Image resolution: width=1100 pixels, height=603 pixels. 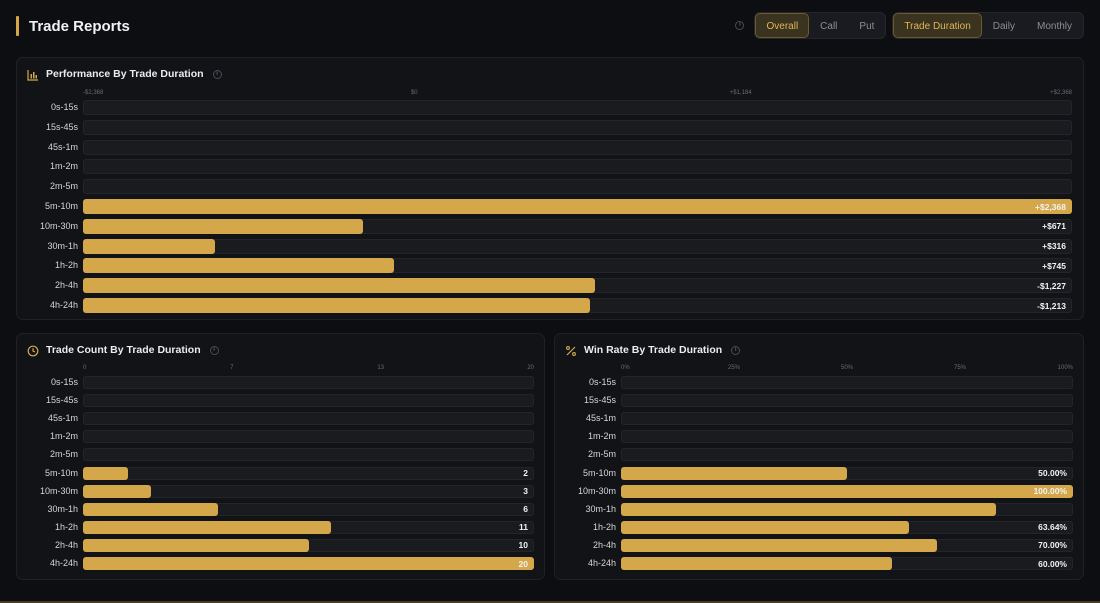 I want to click on tick-label: 7, so click(x=232, y=368).